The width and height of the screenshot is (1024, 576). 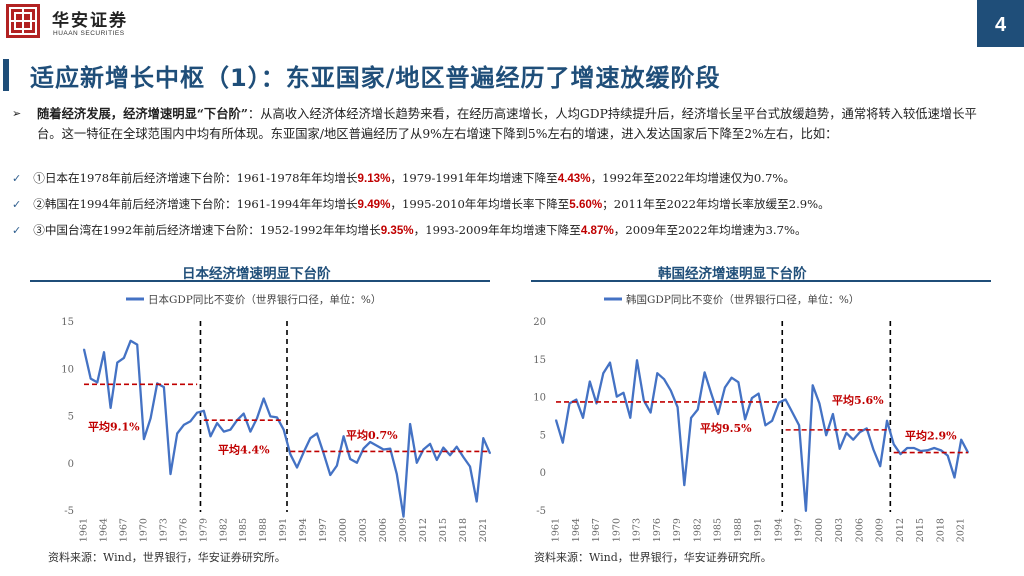 What do you see at coordinates (183, 530) in the screenshot?
I see `x-tick-label: 1976` at bounding box center [183, 530].